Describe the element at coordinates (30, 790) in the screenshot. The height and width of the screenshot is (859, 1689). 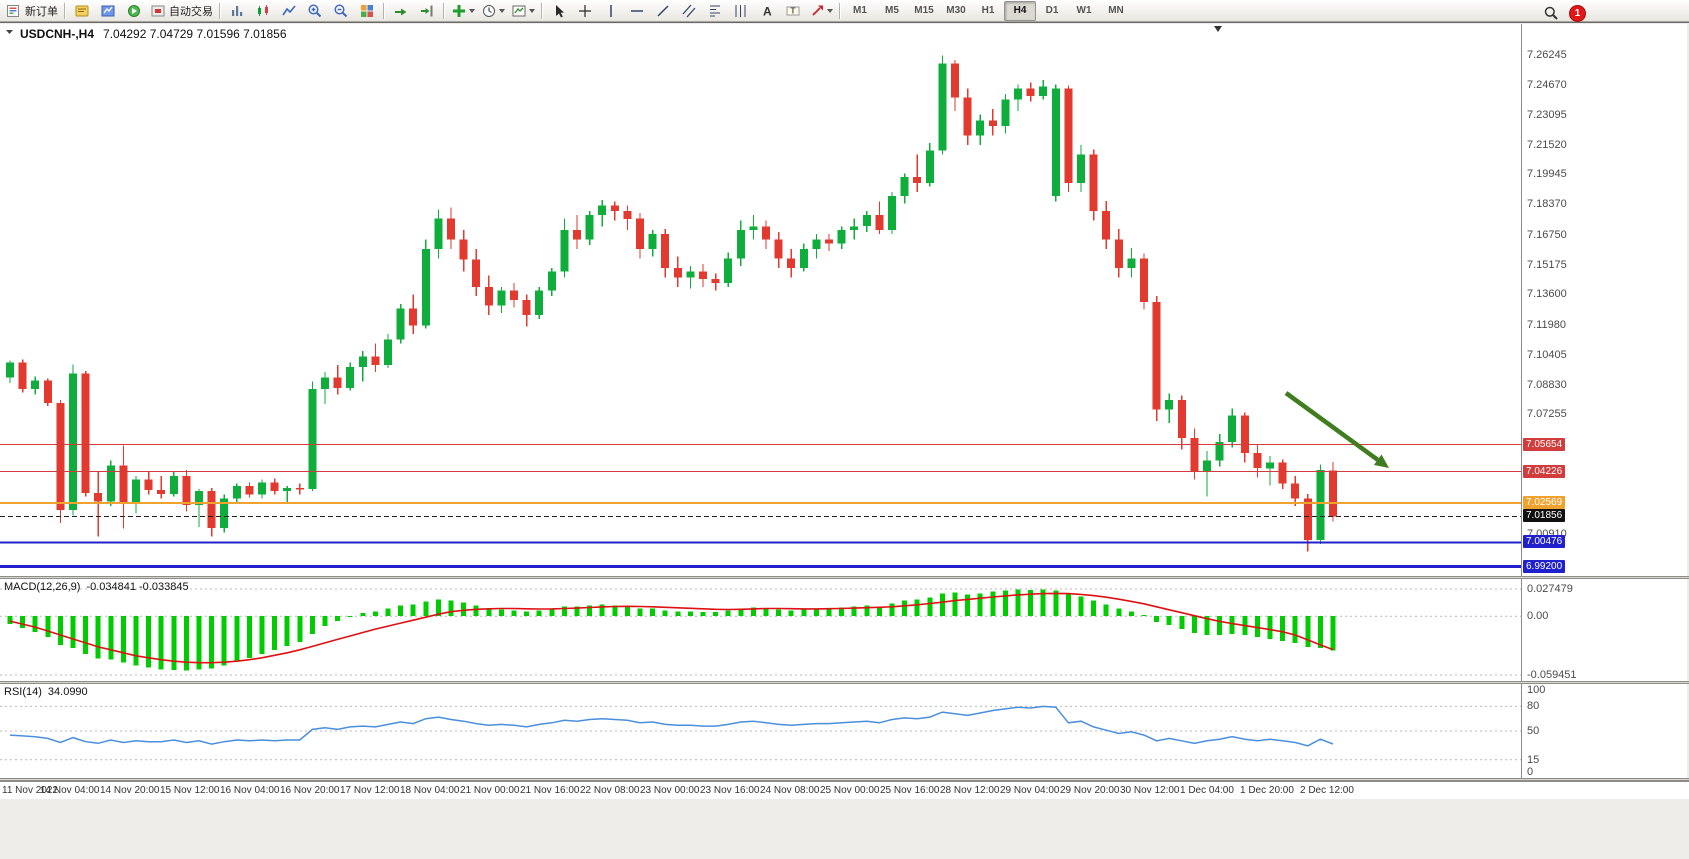
I see `time-axis-label: 11 Nov 2022` at that location.